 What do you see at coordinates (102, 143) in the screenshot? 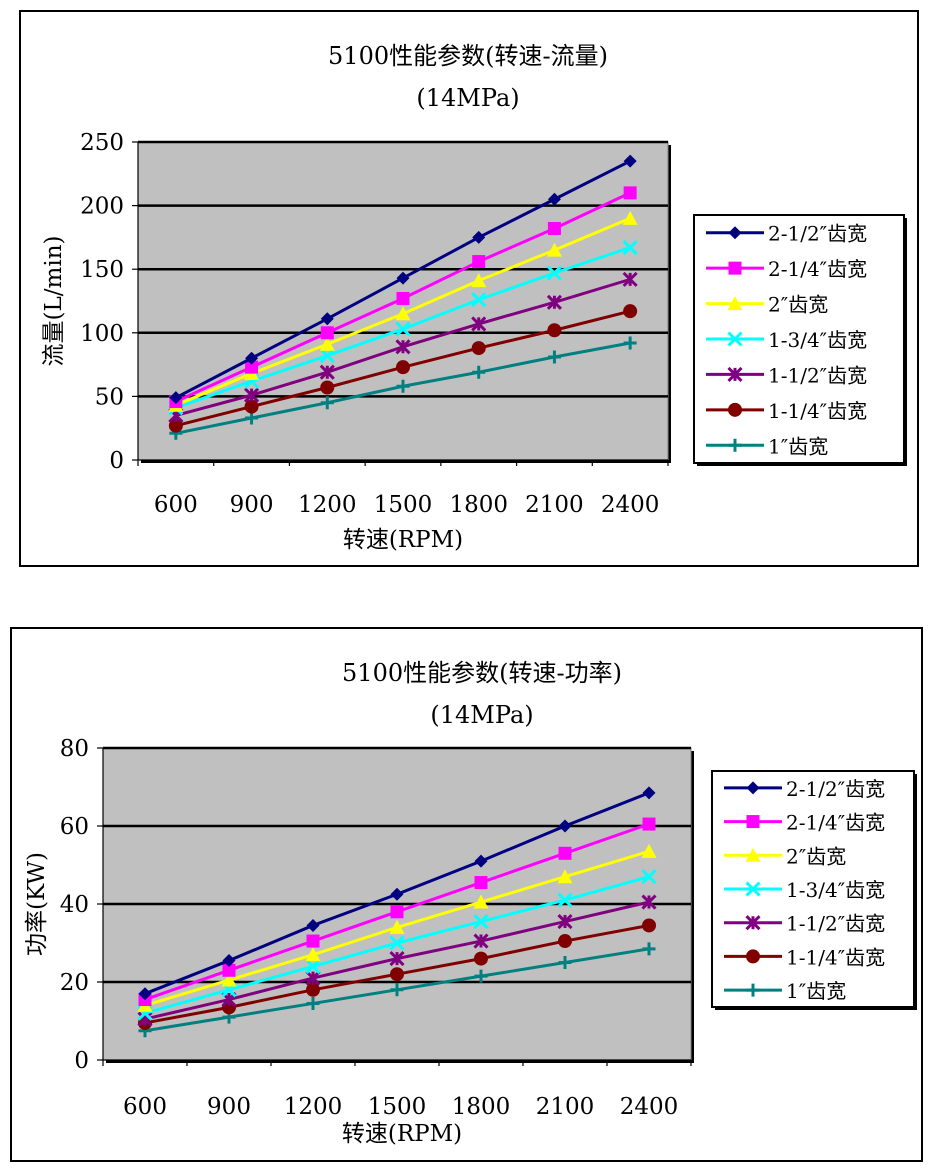
I see `y-tick-label: 250` at bounding box center [102, 143].